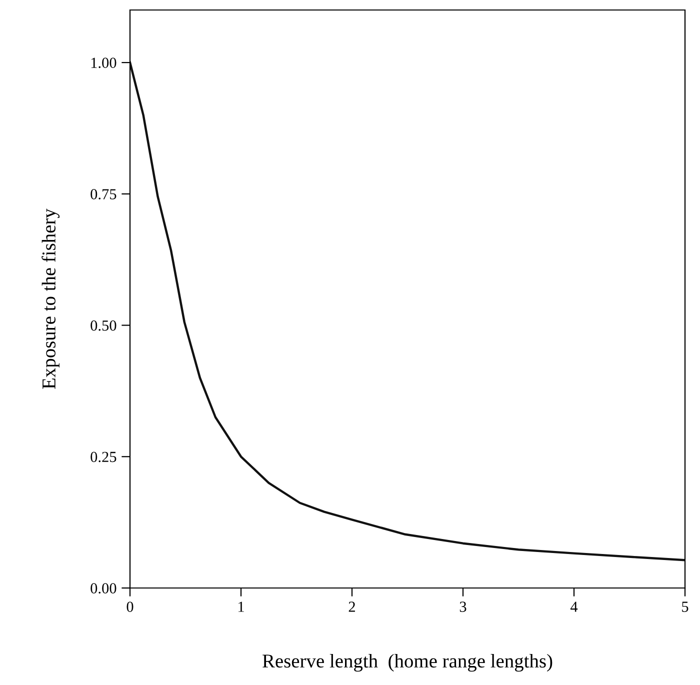 This screenshot has height=685, width=700. Describe the element at coordinates (241, 607) in the screenshot. I see `x-tick-label: 1` at that location.